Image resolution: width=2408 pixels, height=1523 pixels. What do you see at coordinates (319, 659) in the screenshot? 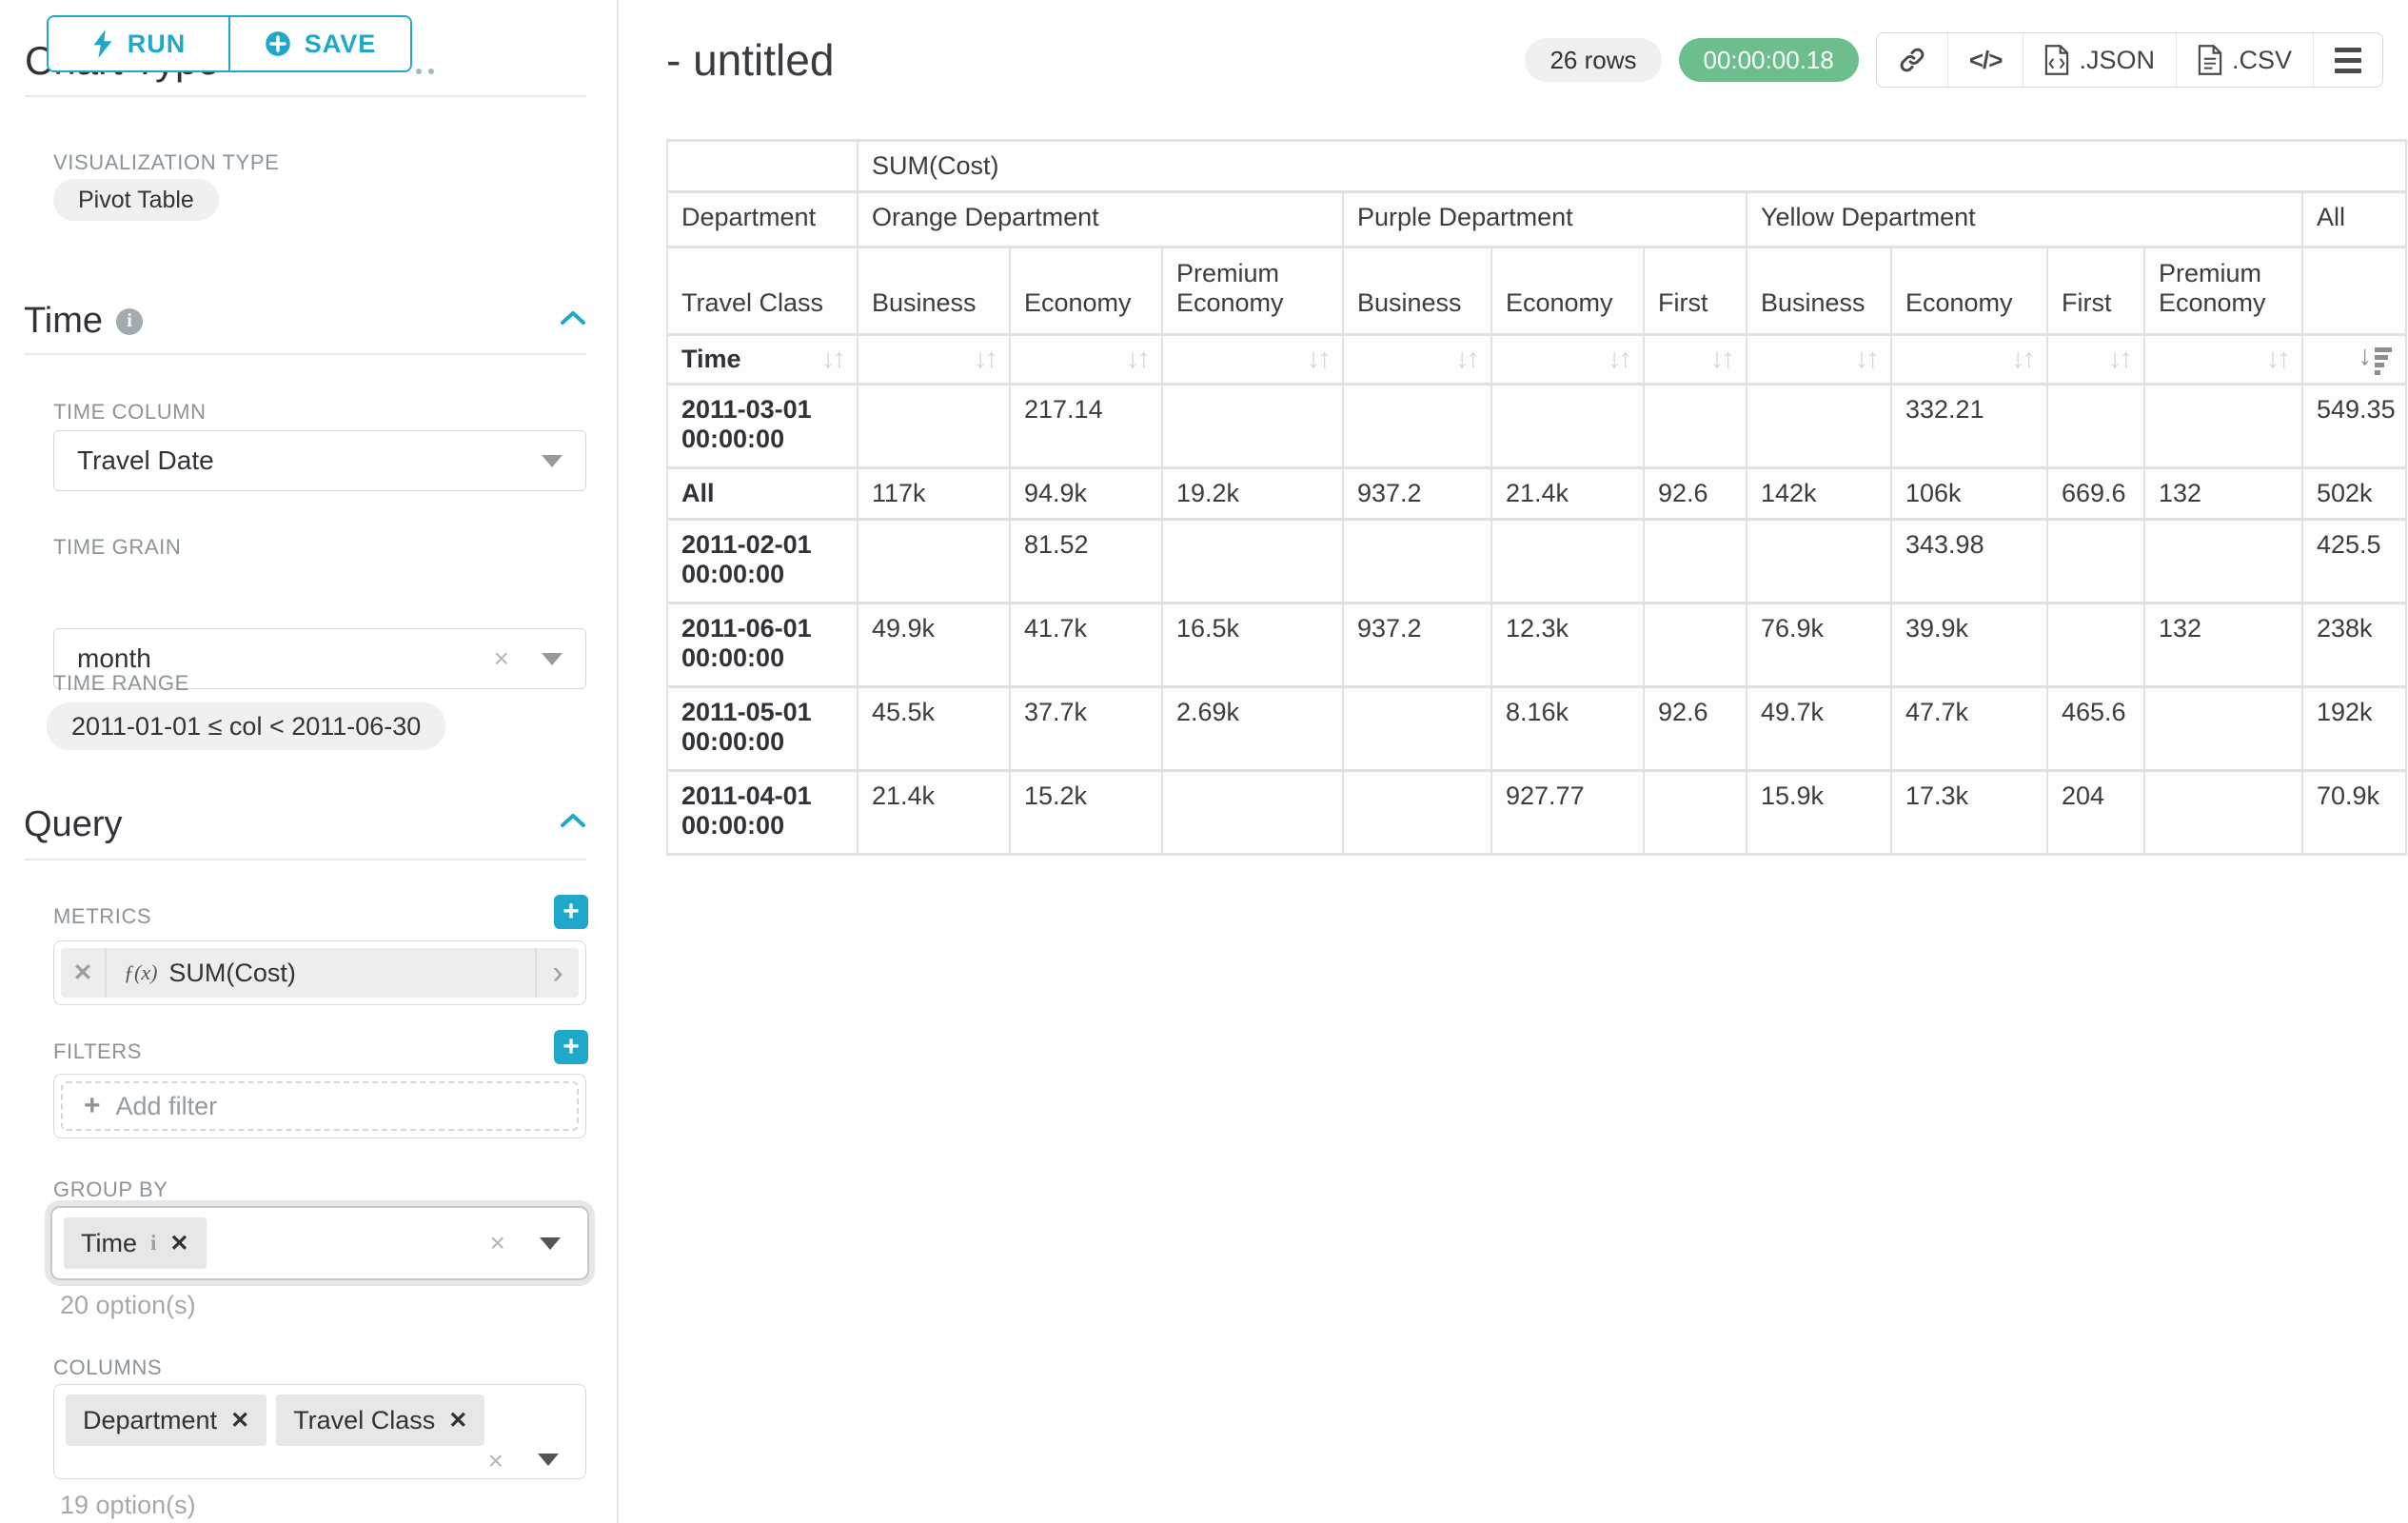
I see `time-grain-select: month ×` at bounding box center [319, 659].